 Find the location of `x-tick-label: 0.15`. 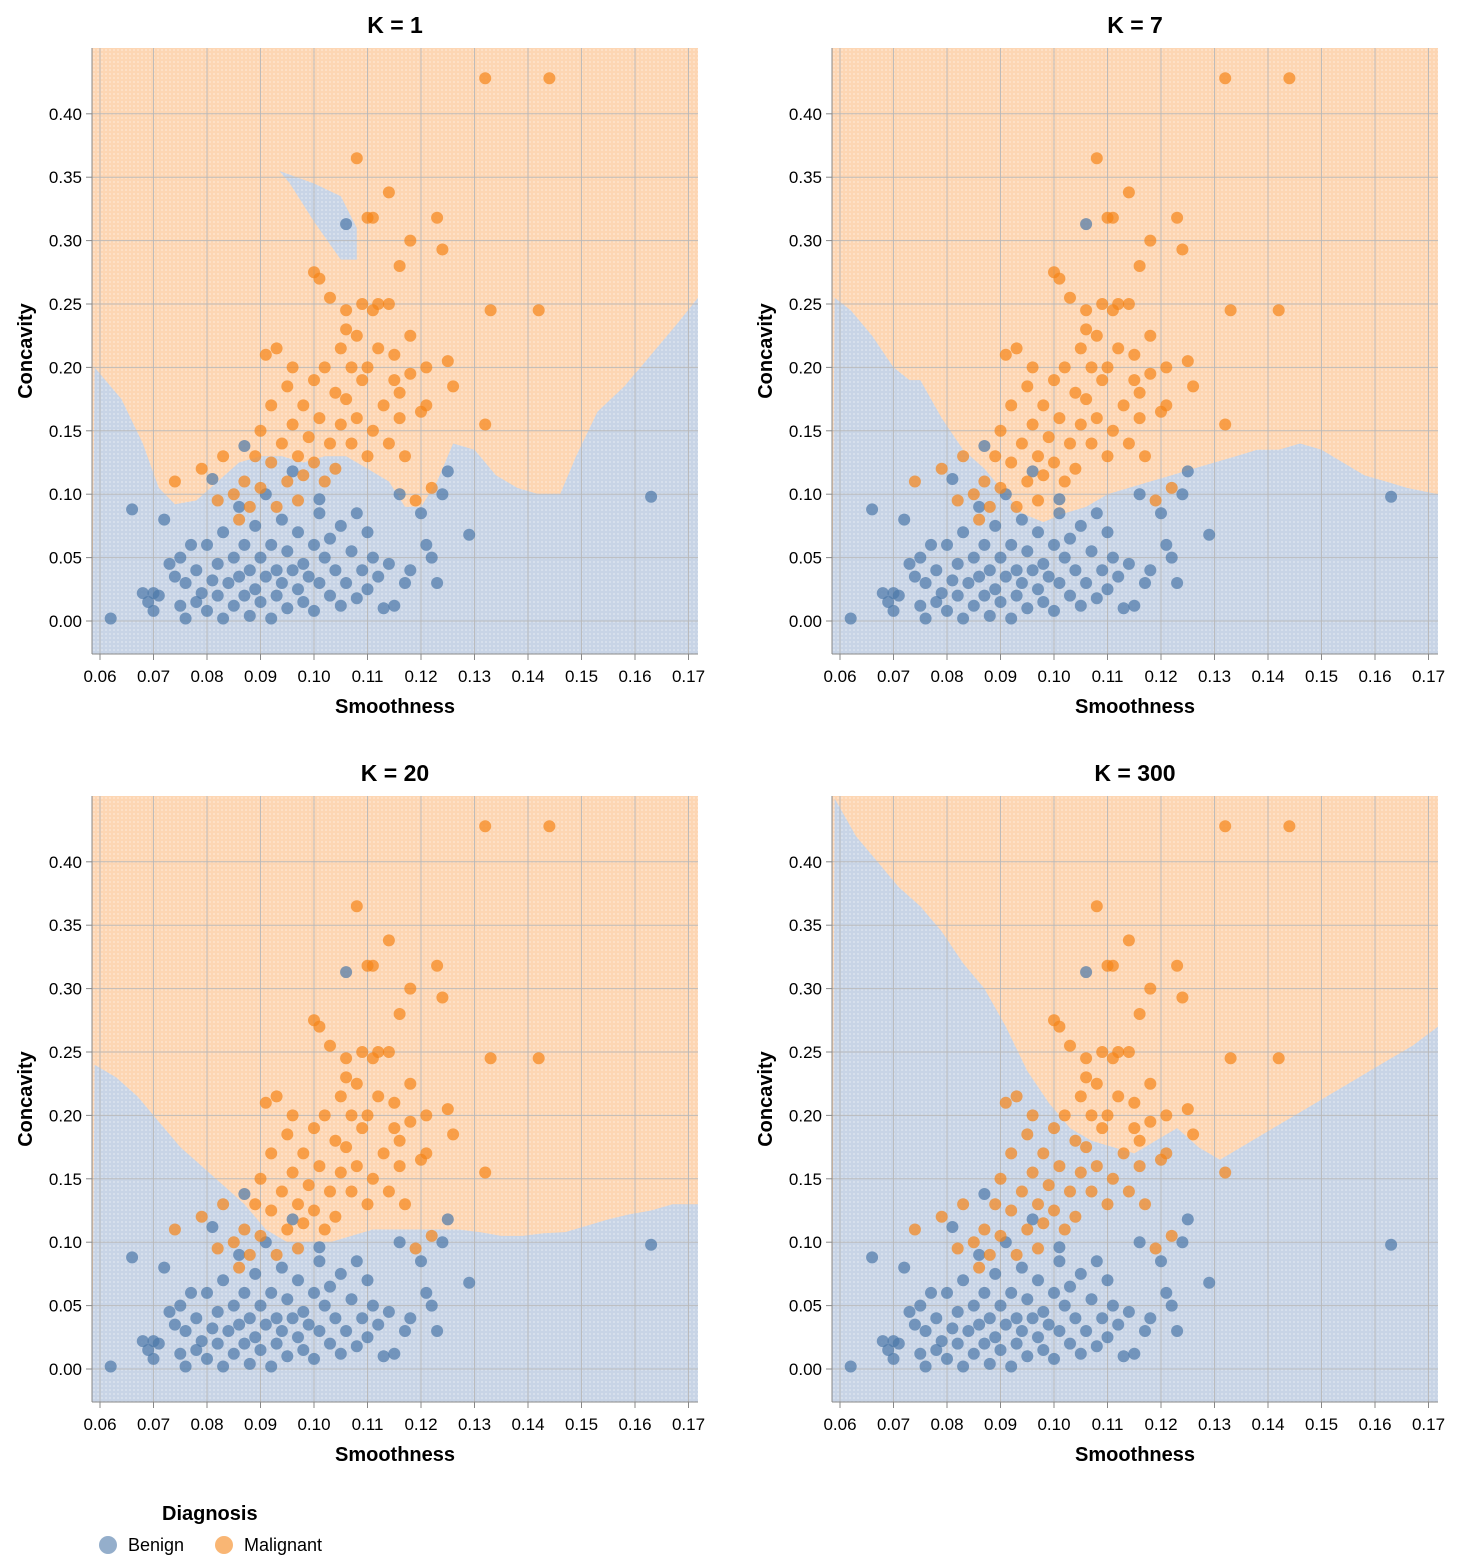

x-tick-label: 0.15 is located at coordinates (581, 1424).